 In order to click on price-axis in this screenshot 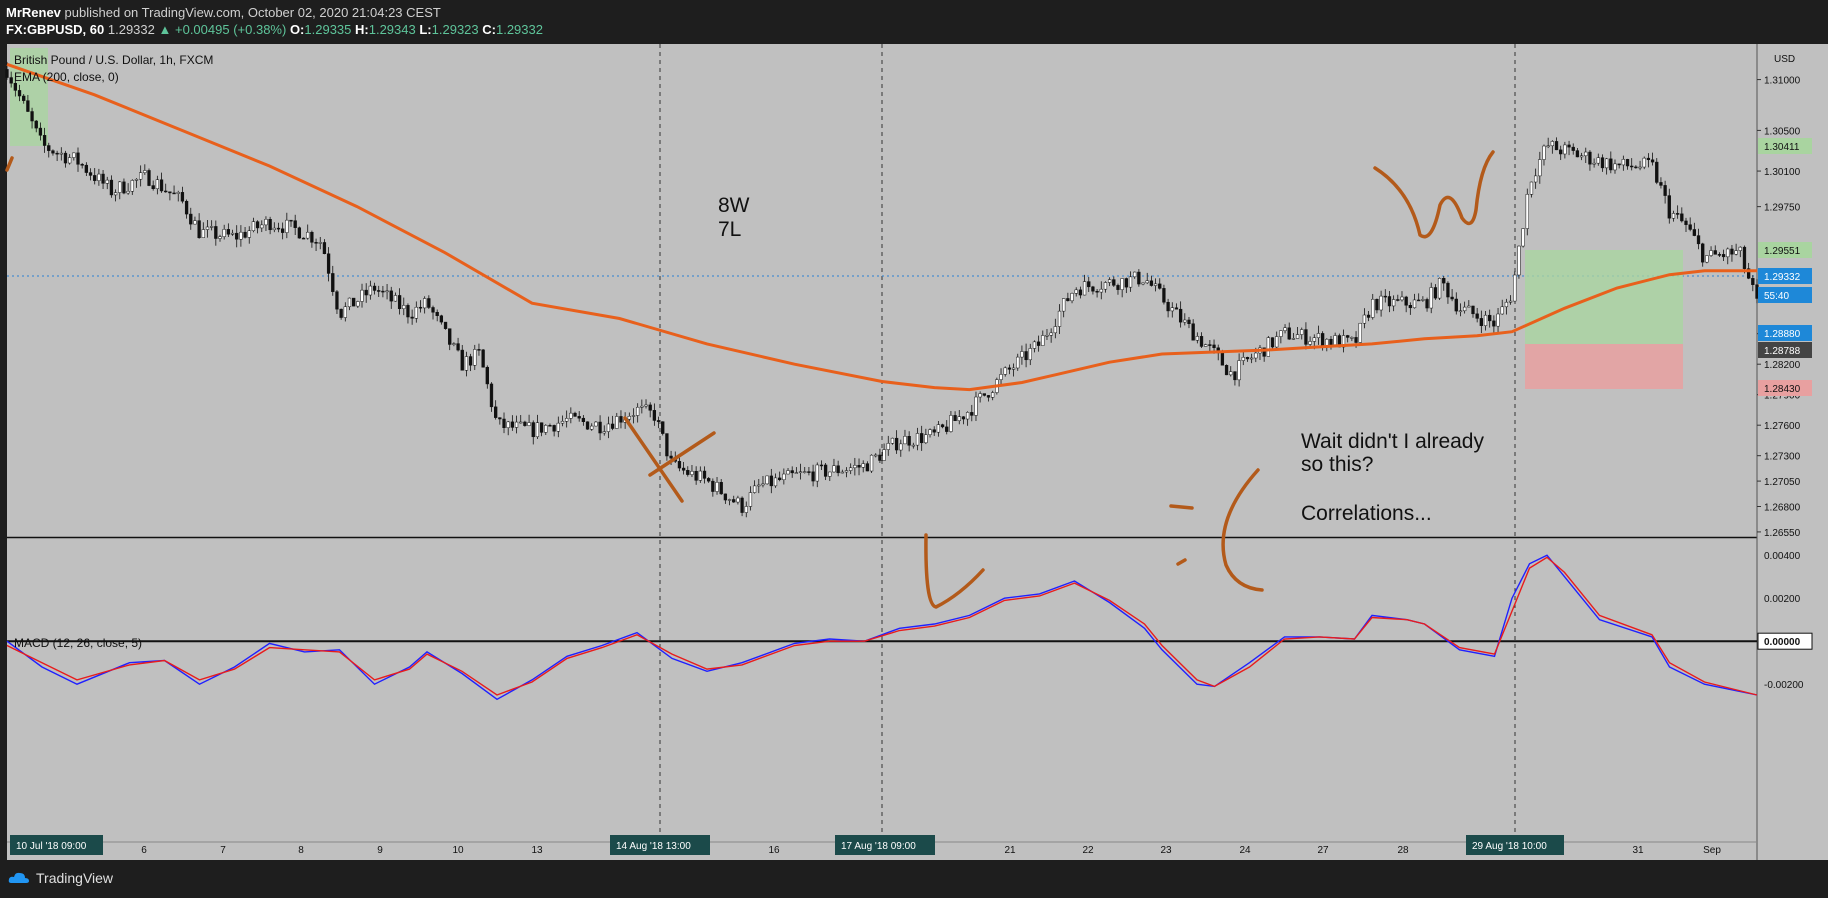, I will do `click(1792, 452)`.